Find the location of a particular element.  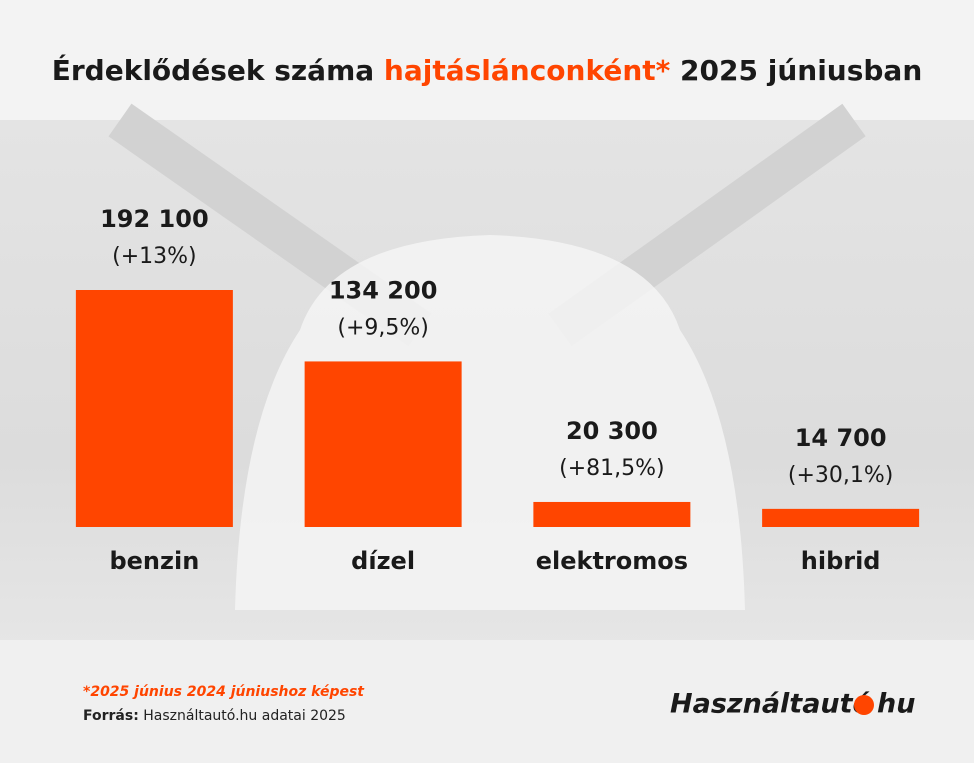

change-label: (+81,5%) is located at coordinates (612, 468).